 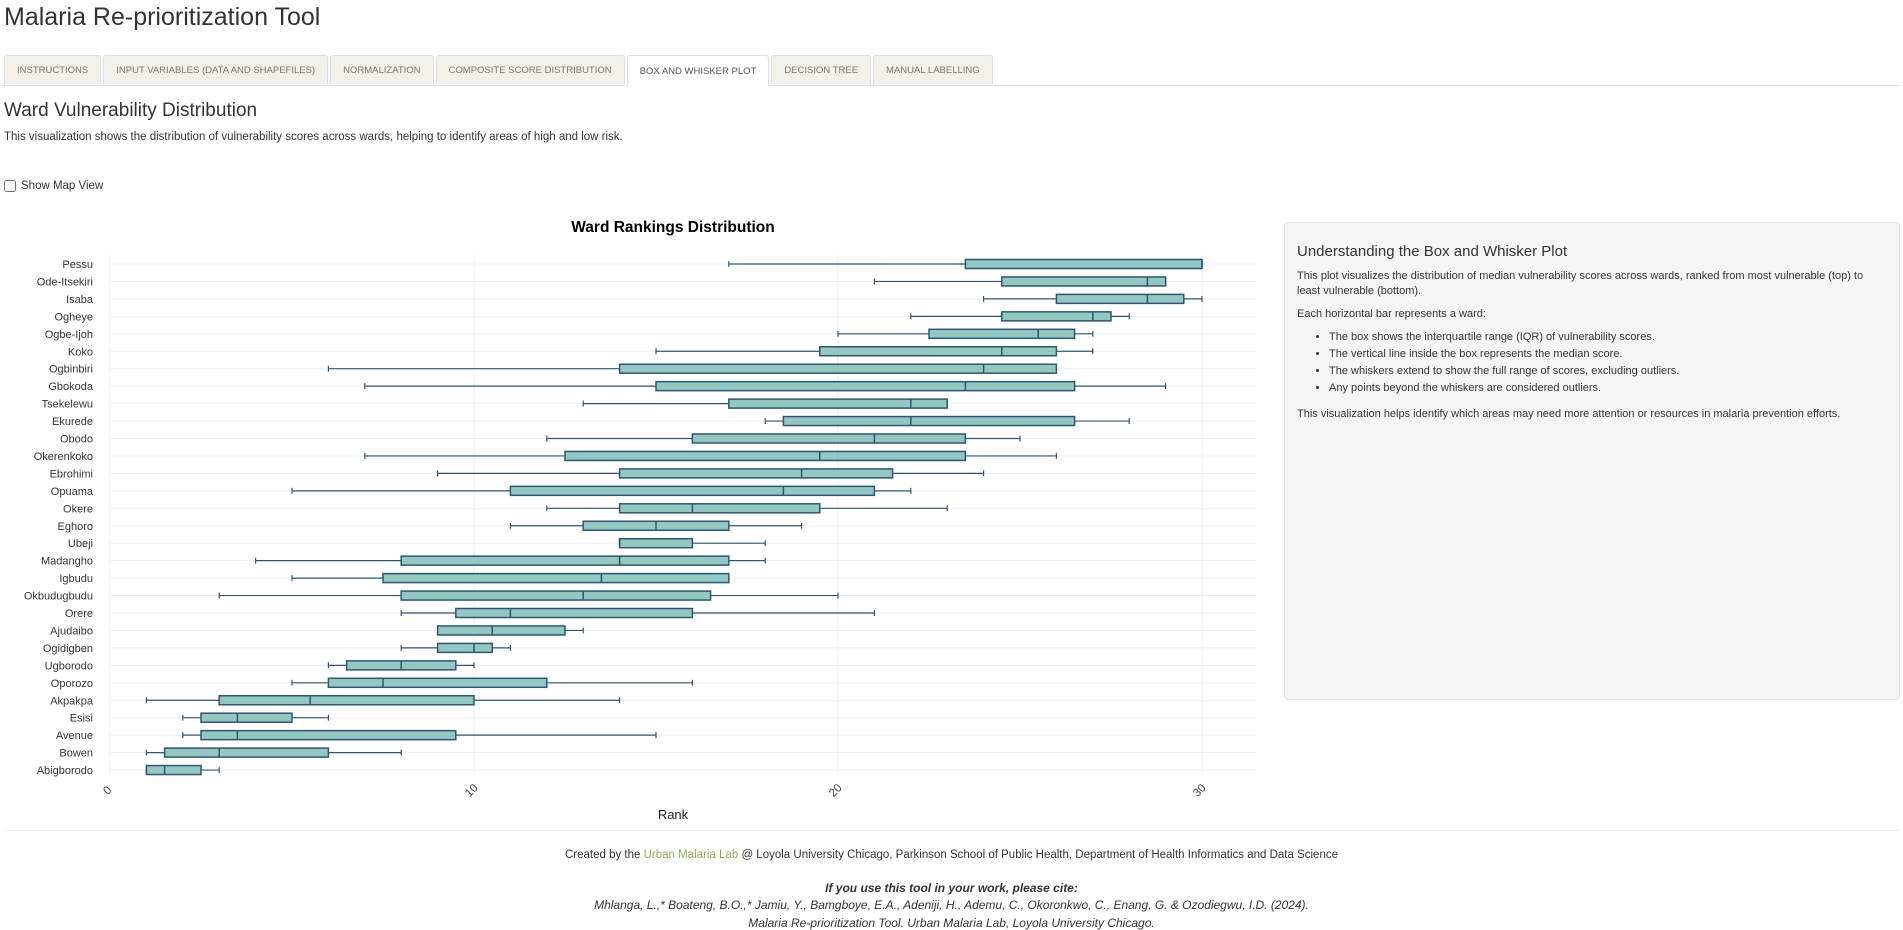 I want to click on ward-label: Ogbinbiri, so click(x=71, y=370).